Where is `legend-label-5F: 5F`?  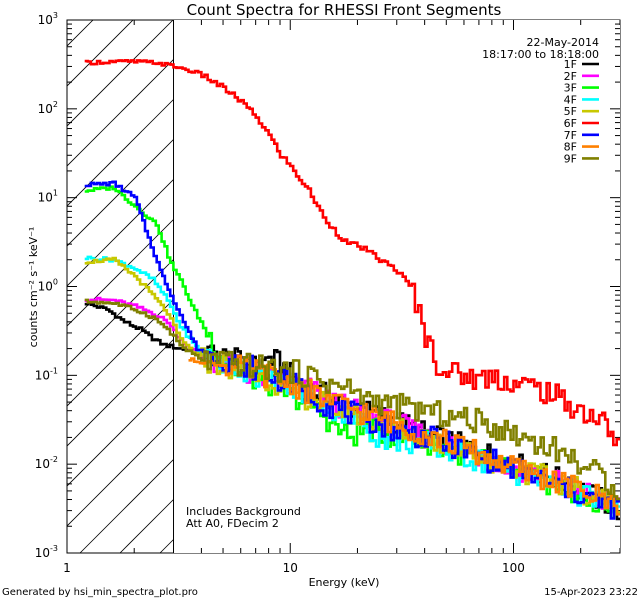 legend-label-5F: 5F is located at coordinates (570, 111).